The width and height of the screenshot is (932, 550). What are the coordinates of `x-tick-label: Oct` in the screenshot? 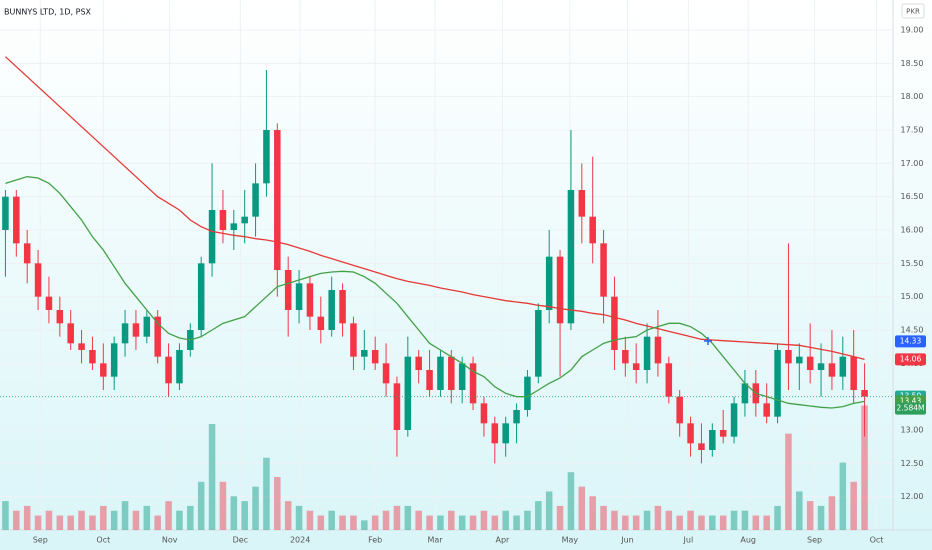 It's located at (877, 540).